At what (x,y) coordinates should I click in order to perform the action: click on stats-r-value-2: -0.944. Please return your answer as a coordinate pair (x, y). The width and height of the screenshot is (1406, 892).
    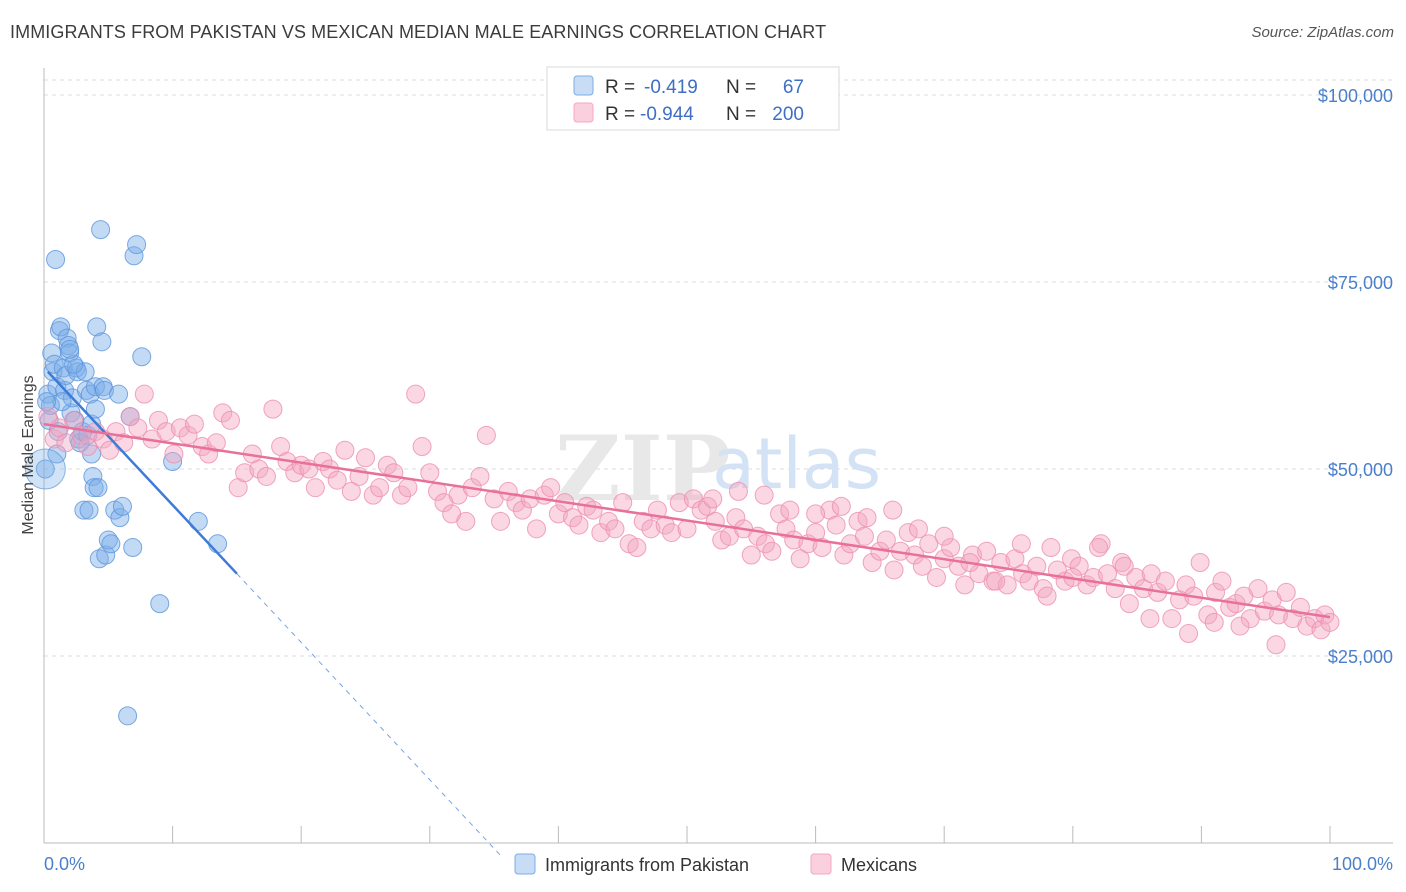
    Looking at the image, I should click on (667, 114).